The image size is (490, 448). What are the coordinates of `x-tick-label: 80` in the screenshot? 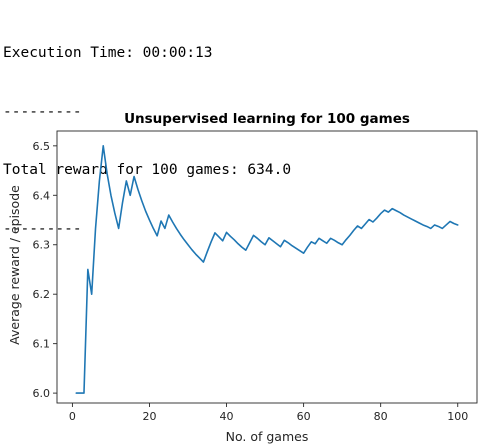 It's located at (381, 416).